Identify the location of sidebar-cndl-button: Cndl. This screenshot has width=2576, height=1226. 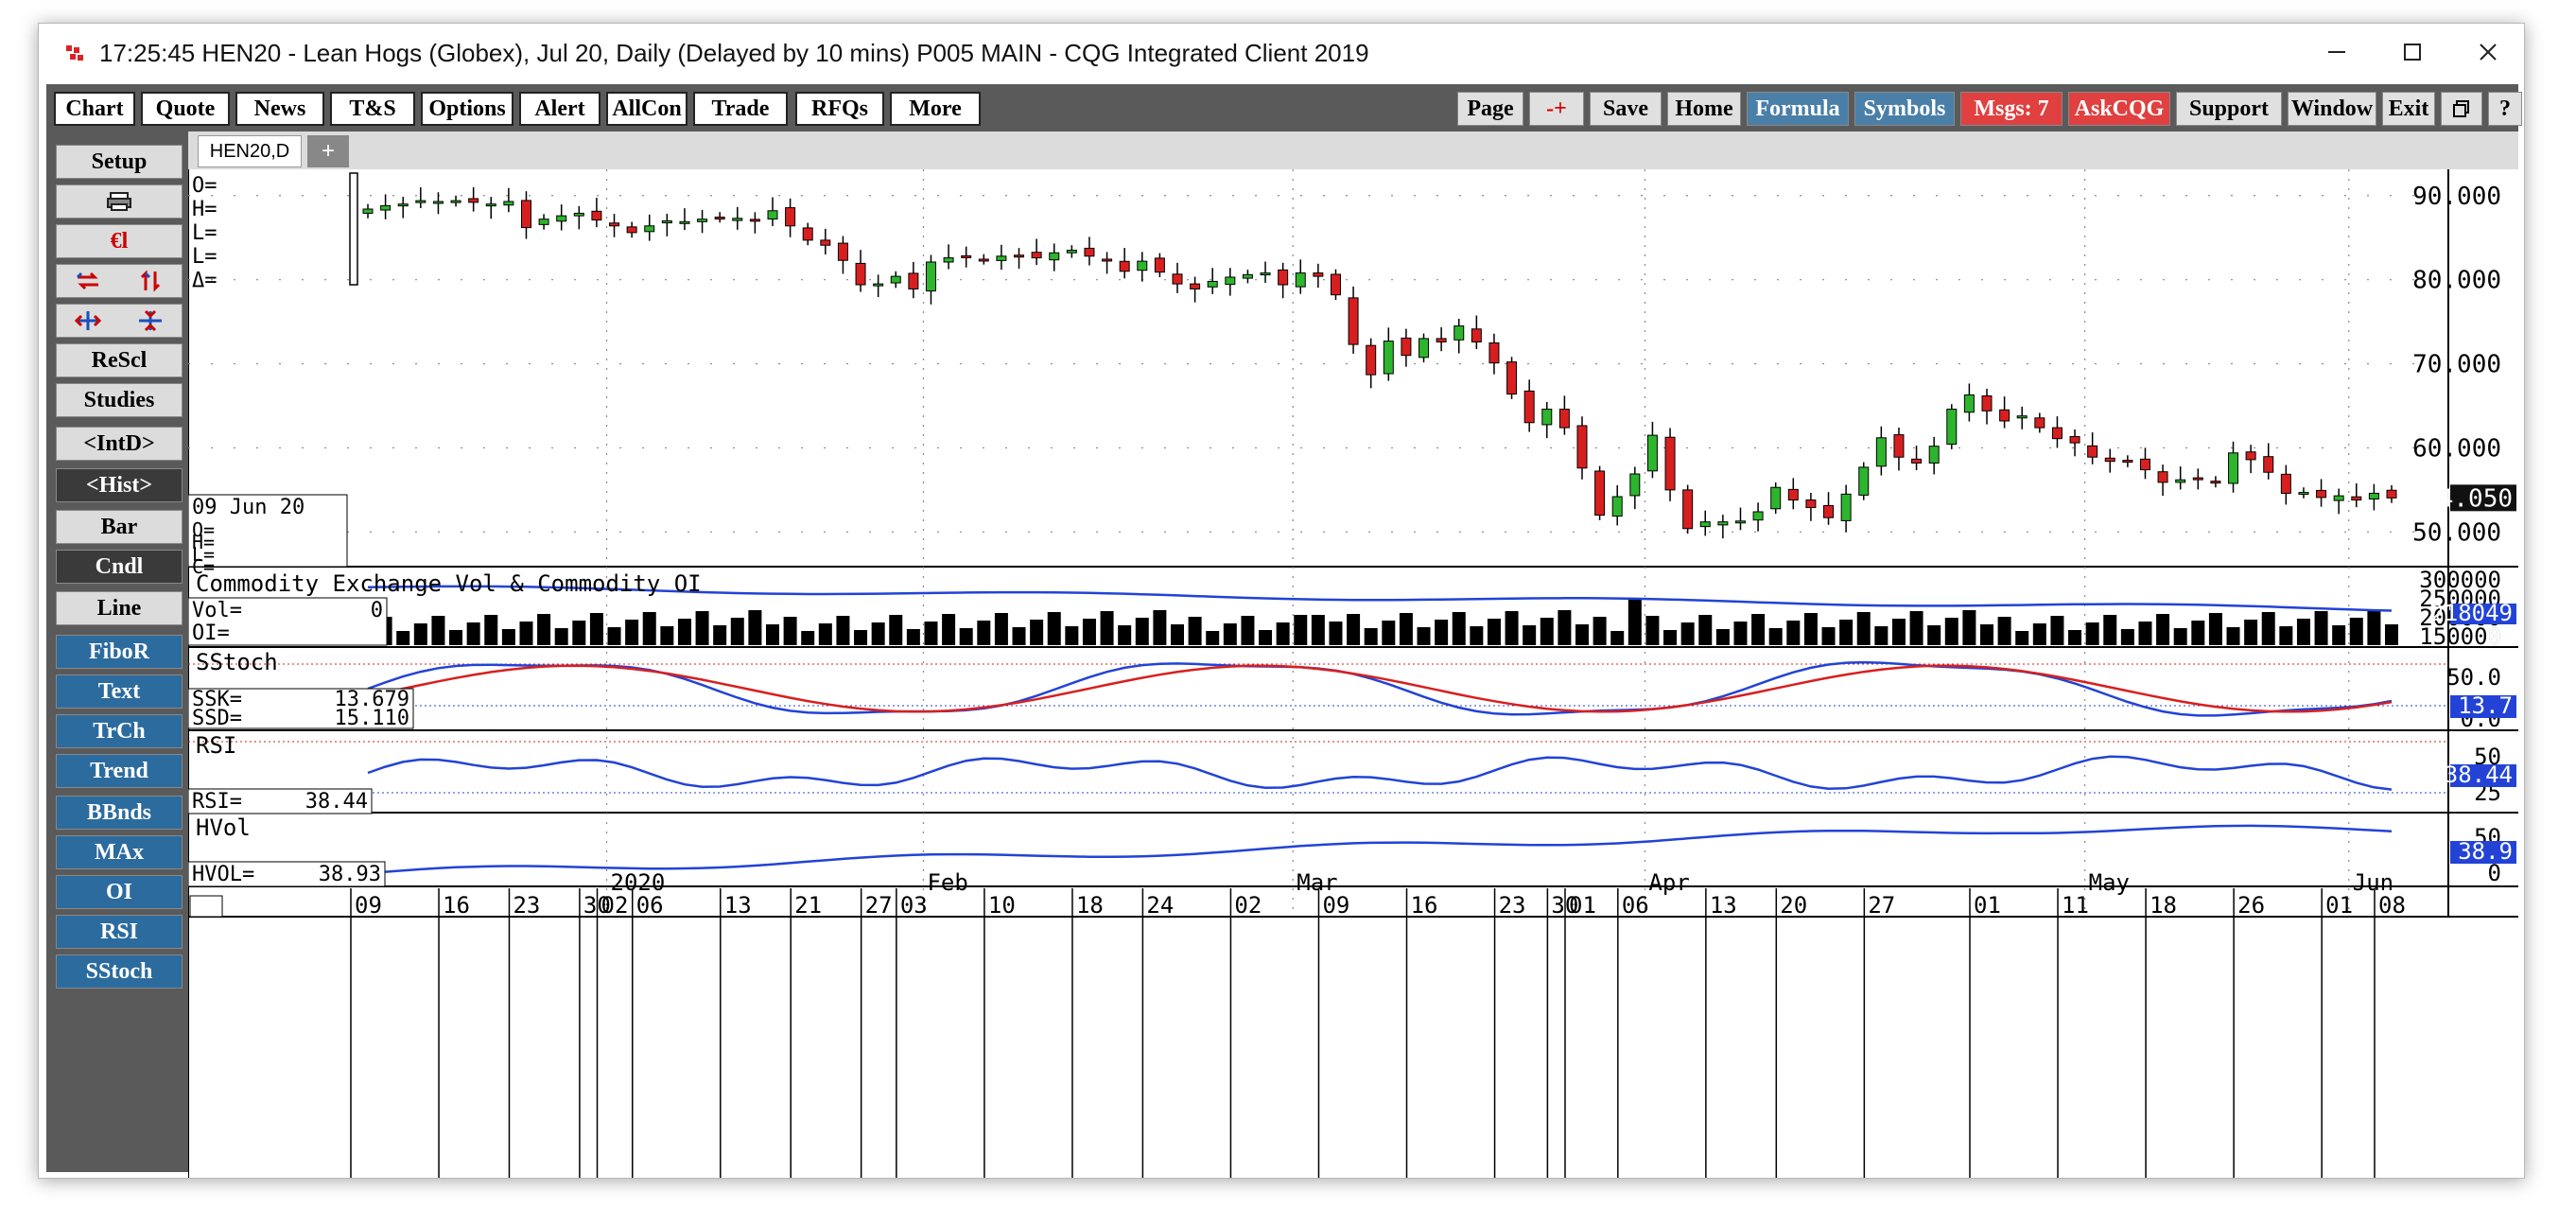
(119, 567).